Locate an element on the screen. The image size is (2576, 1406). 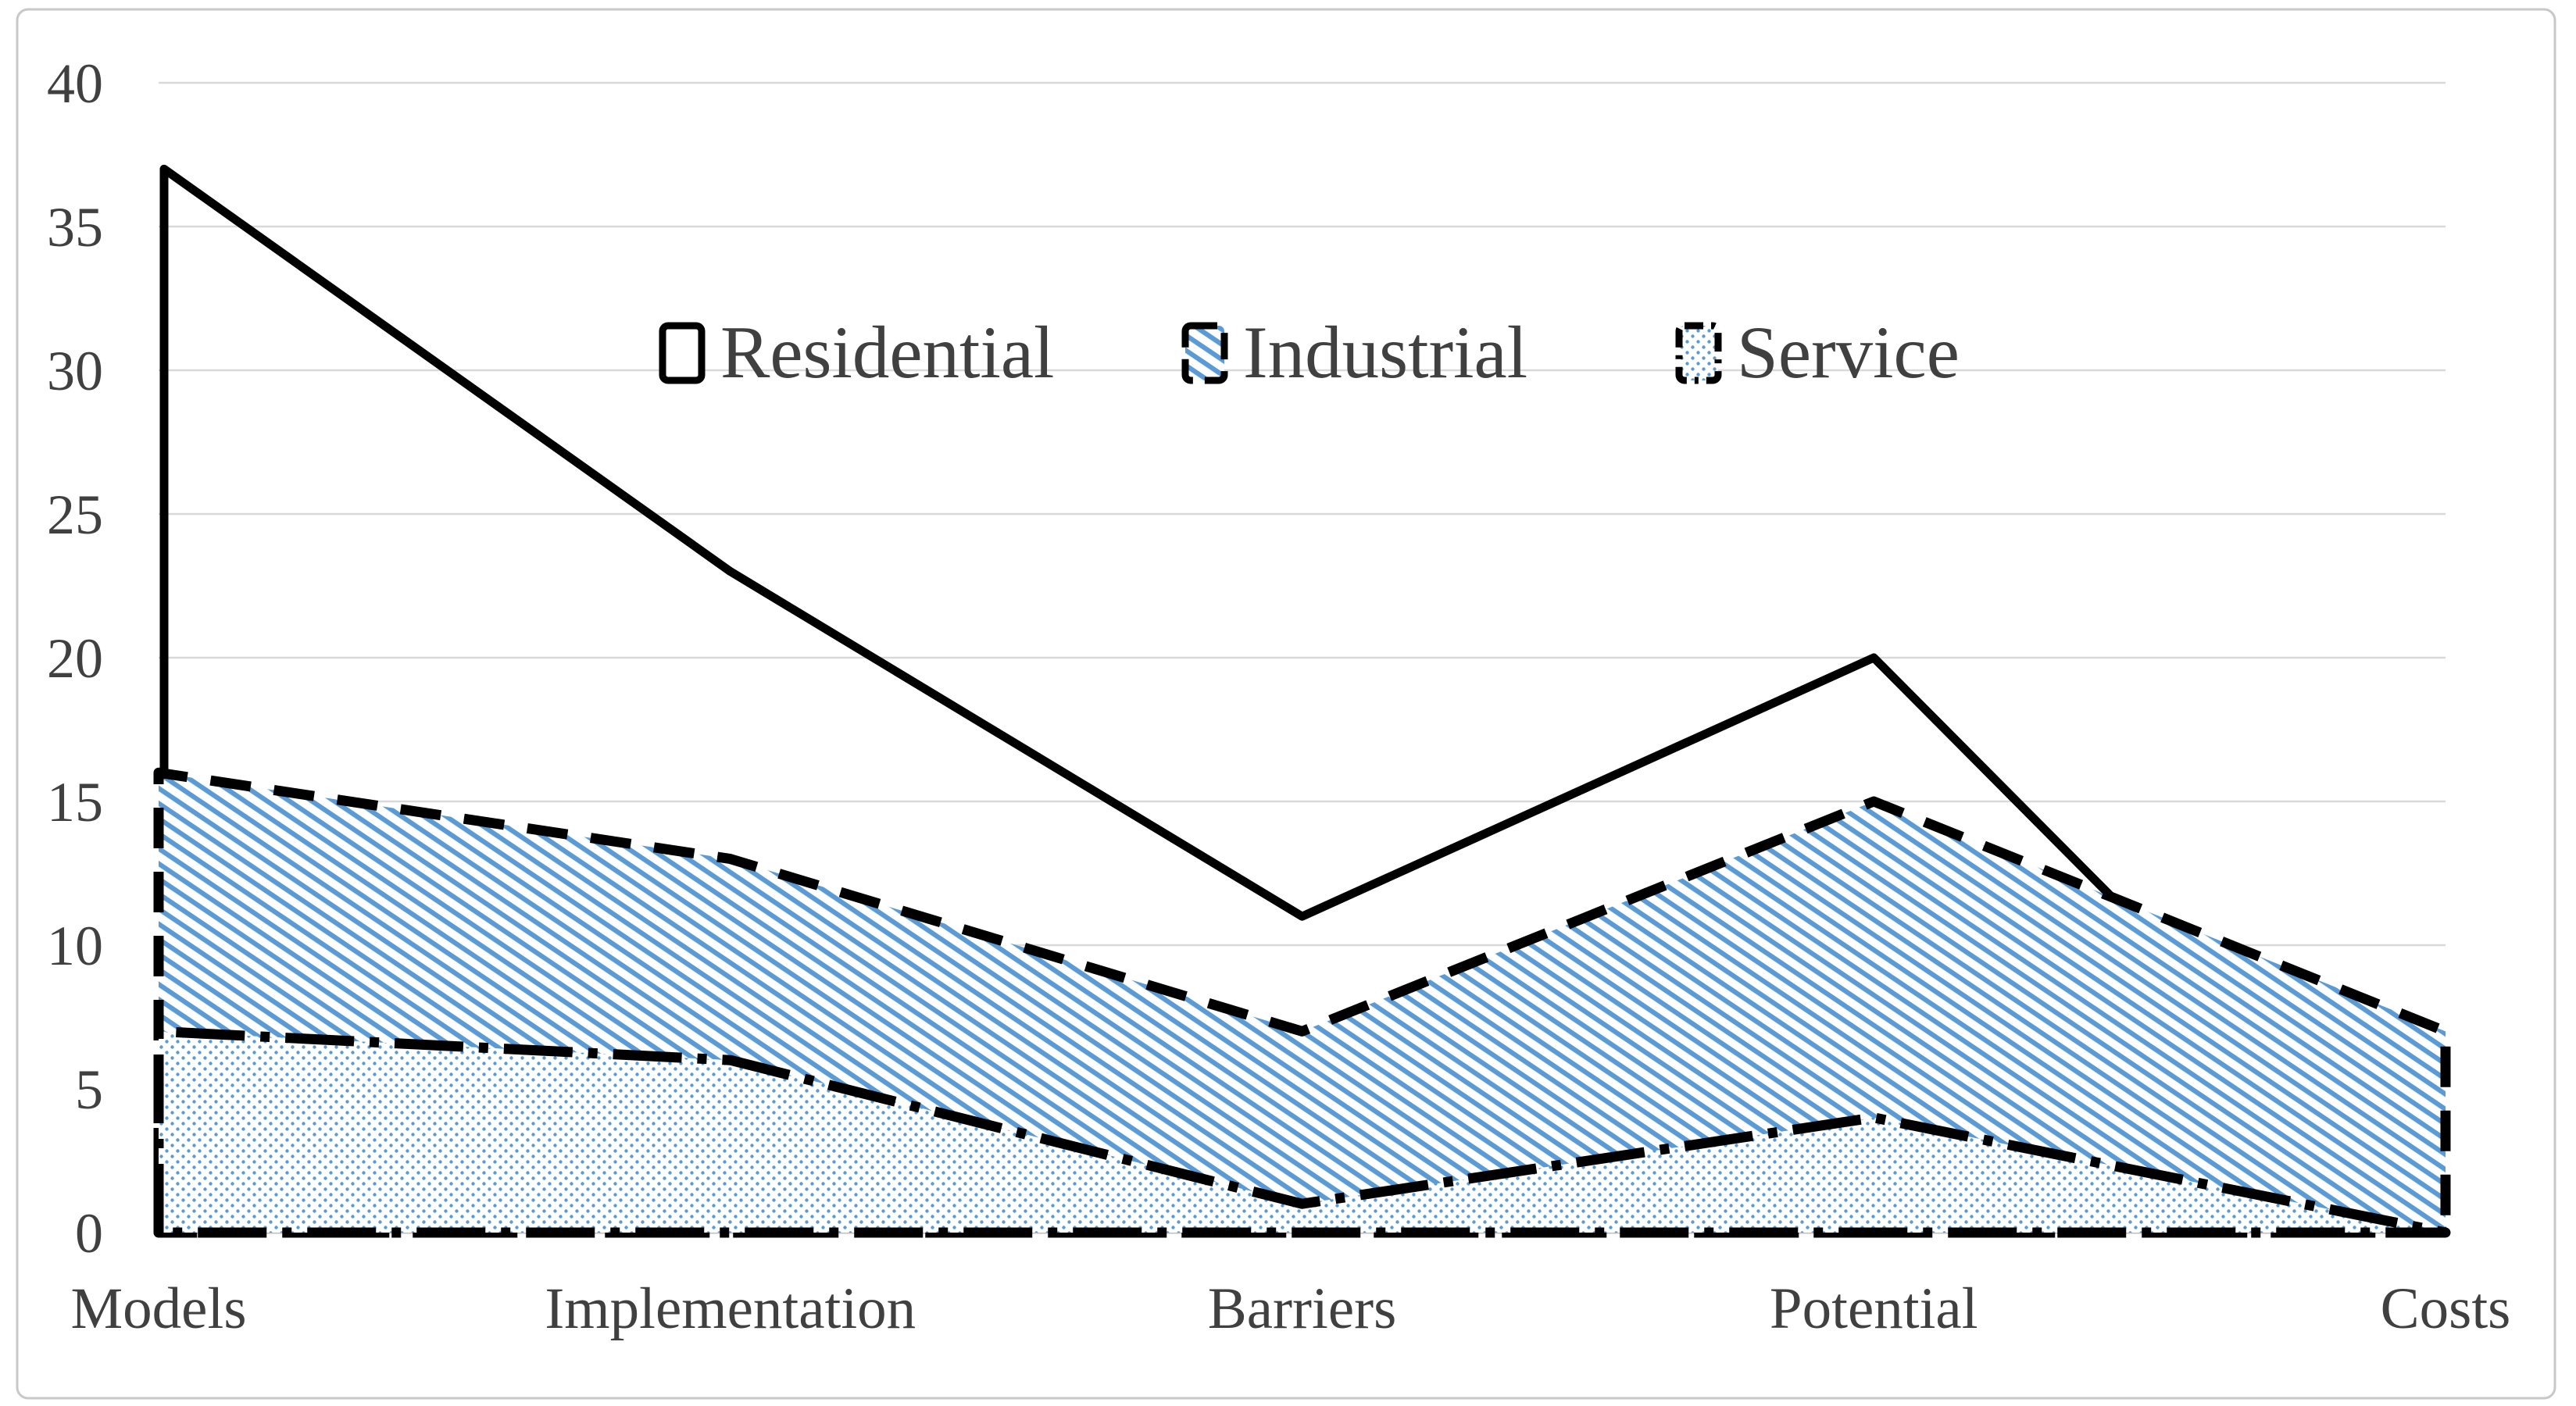
y-tick-label: 0 is located at coordinates (89, 1233).